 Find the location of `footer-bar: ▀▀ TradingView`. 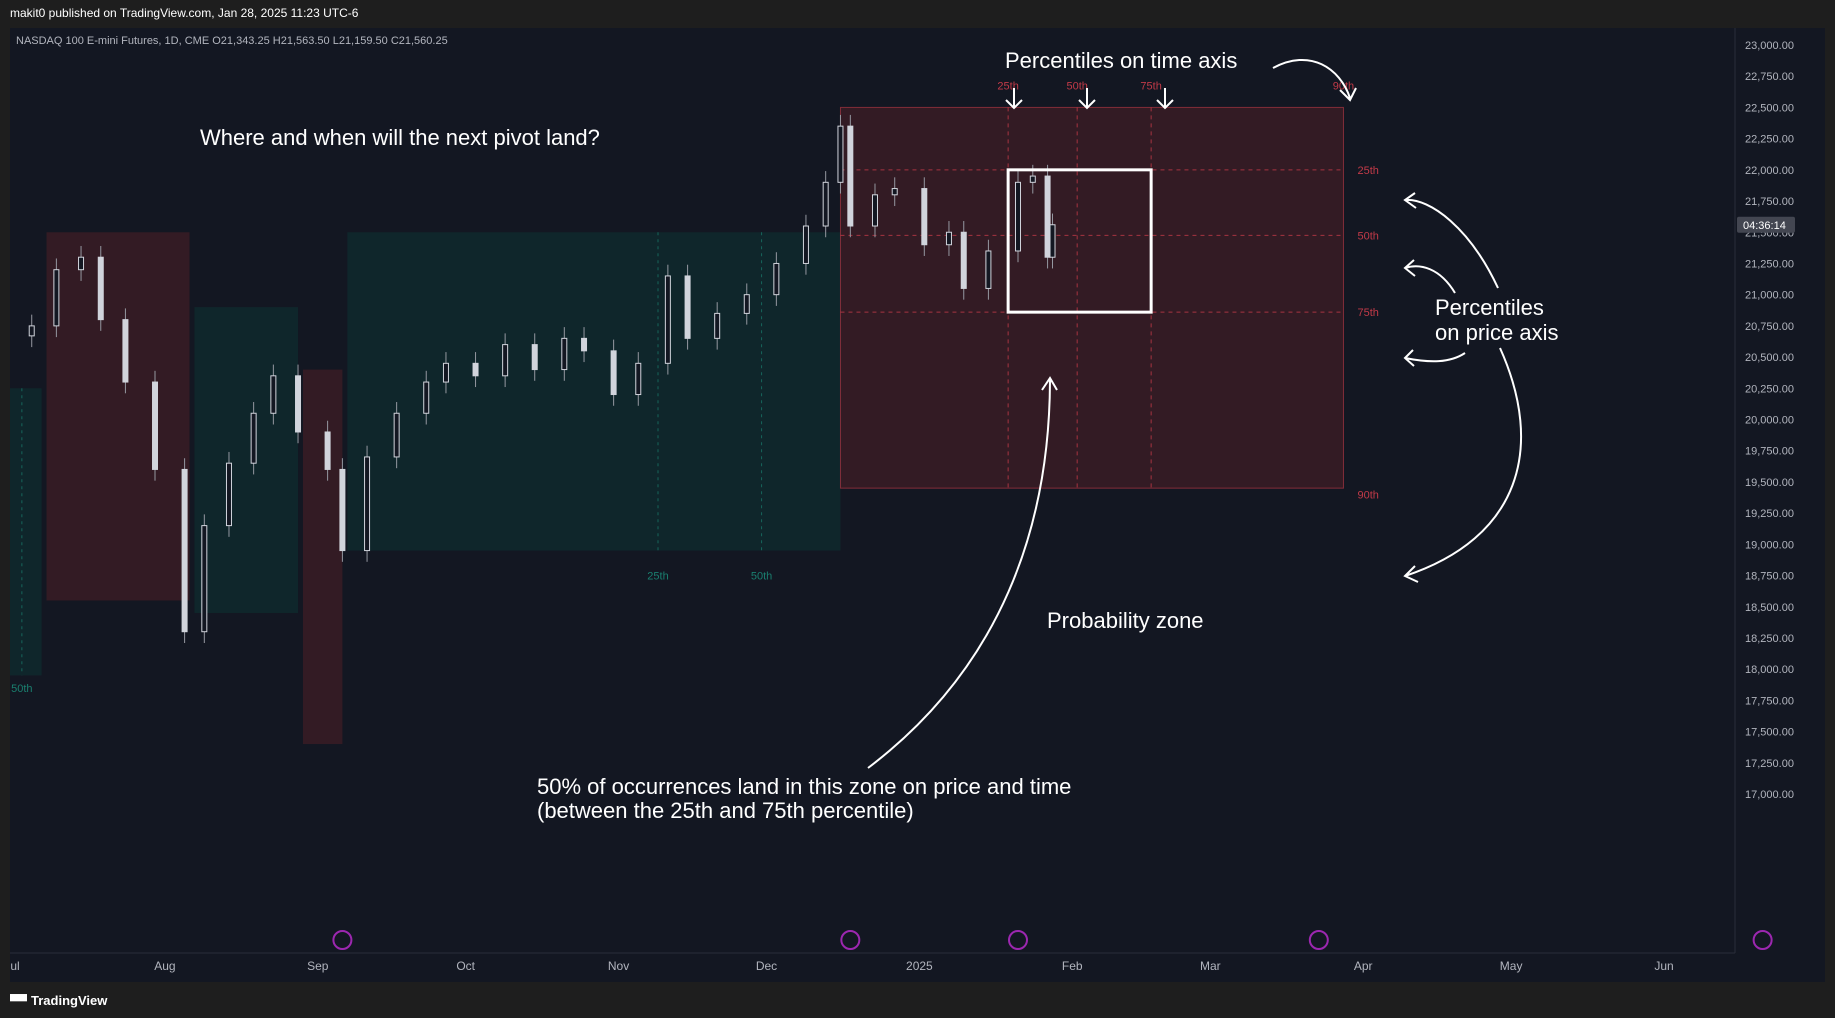

footer-bar: ▀▀ TradingView is located at coordinates (917, 1001).